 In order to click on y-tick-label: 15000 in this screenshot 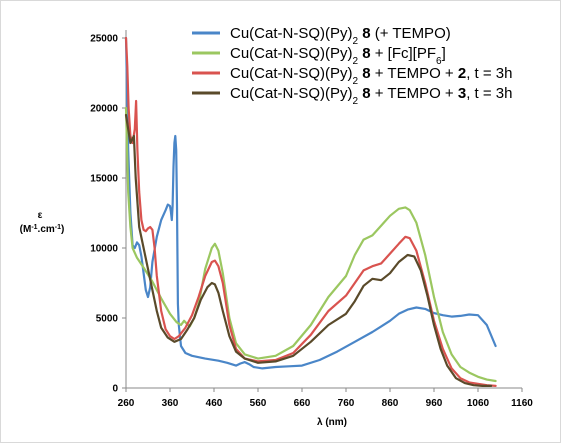, I will do `click(104, 179)`.